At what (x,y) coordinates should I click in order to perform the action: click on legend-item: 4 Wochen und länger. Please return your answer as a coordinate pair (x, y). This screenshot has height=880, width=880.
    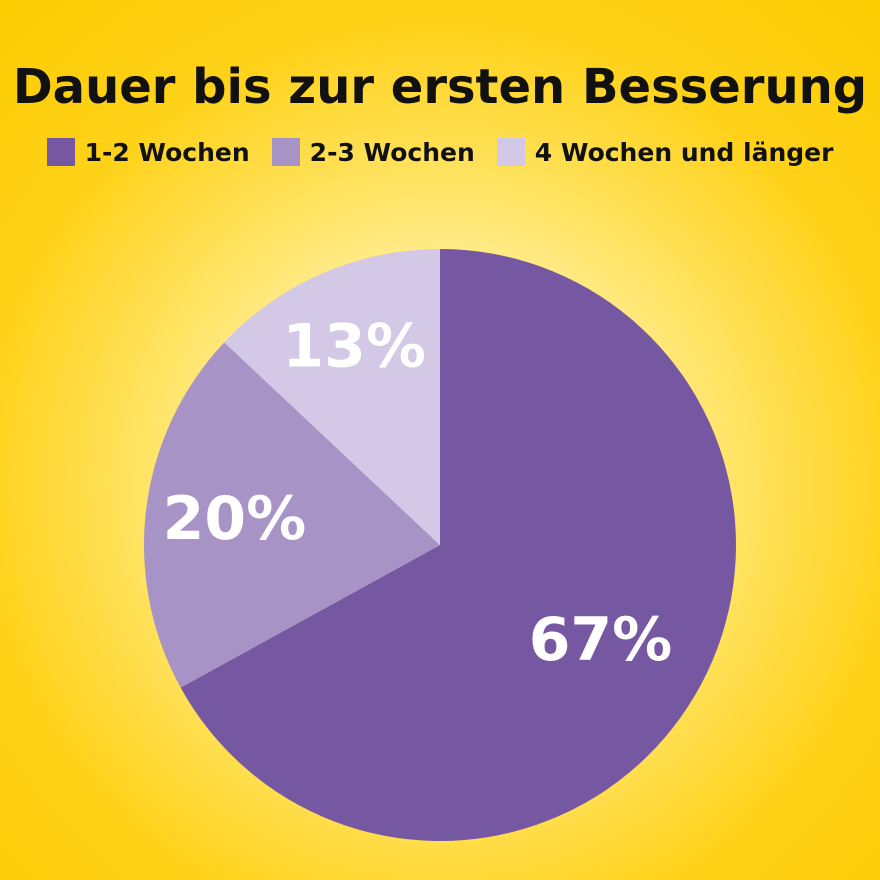
    Looking at the image, I should click on (665, 152).